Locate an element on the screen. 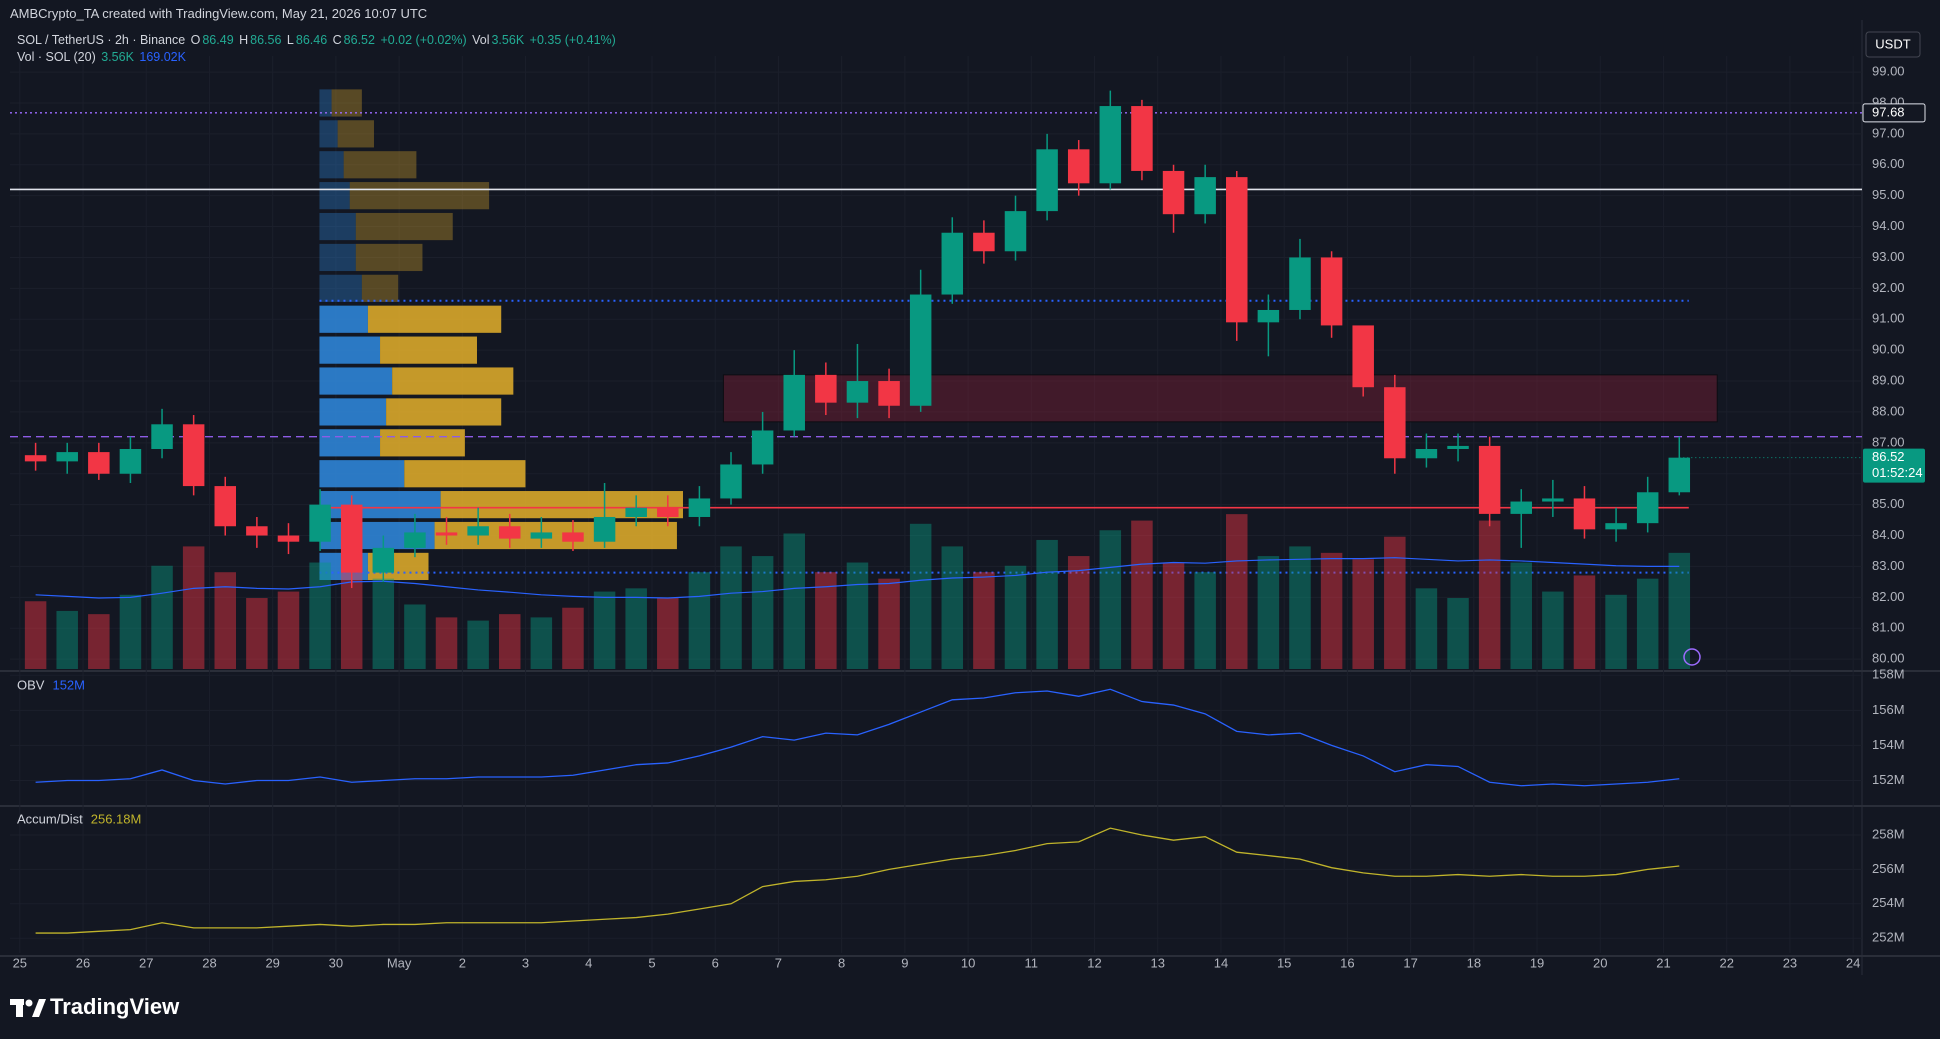 Image resolution: width=1940 pixels, height=1039 pixels. x-tick-label: 10 is located at coordinates (968, 962).